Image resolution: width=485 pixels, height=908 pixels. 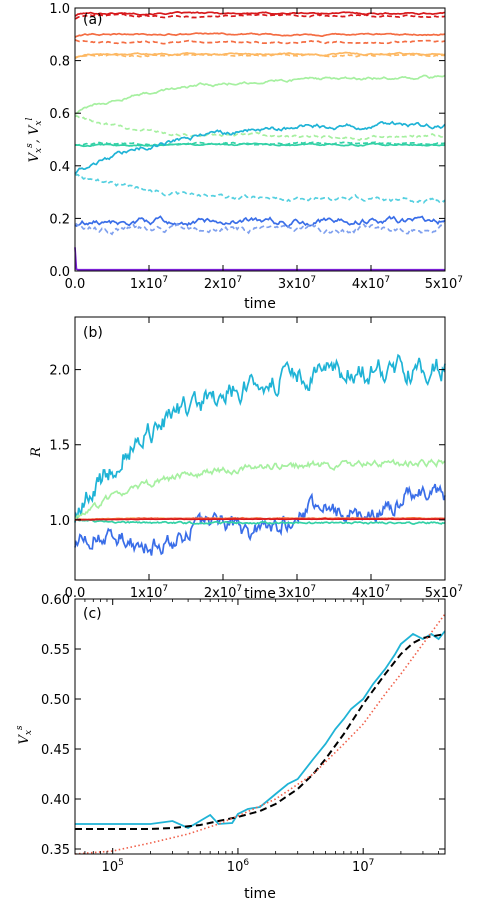 What do you see at coordinates (93, 20) in the screenshot?
I see `panel-a-label: (a)` at bounding box center [93, 20].